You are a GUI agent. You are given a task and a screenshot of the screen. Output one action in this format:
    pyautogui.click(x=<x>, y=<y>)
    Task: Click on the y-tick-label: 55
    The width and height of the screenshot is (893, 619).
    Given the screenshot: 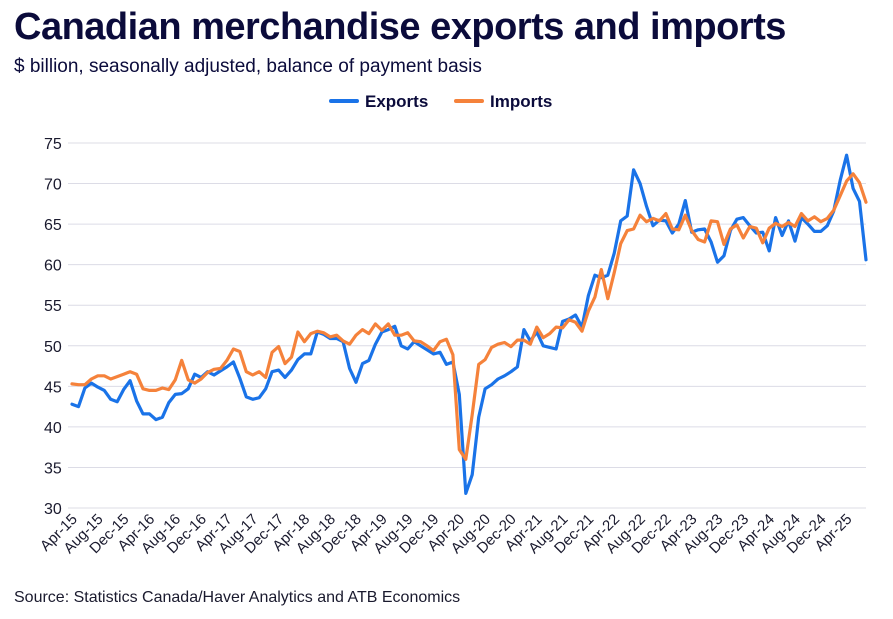 What is the action you would take?
    pyautogui.click(x=53, y=306)
    